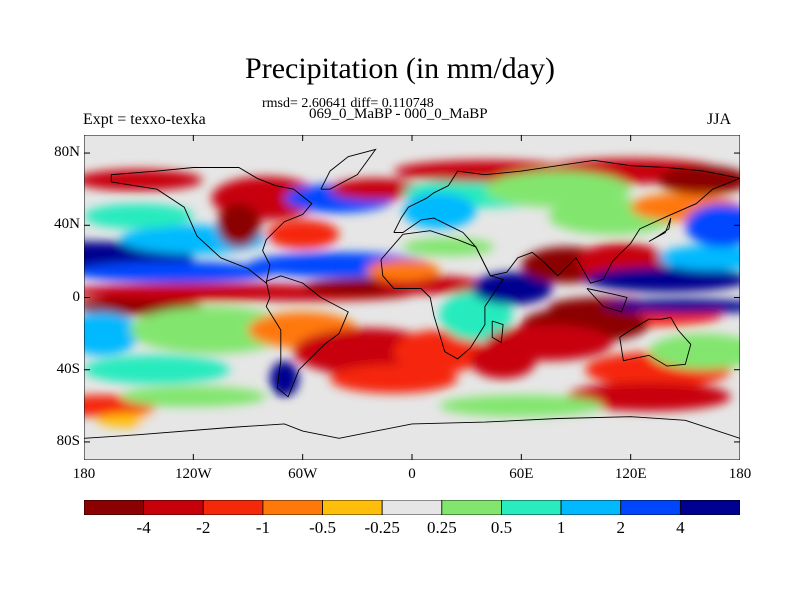 This screenshot has height=600, width=800. Describe the element at coordinates (620, 527) in the screenshot. I see `colorbar-label: 2` at that location.